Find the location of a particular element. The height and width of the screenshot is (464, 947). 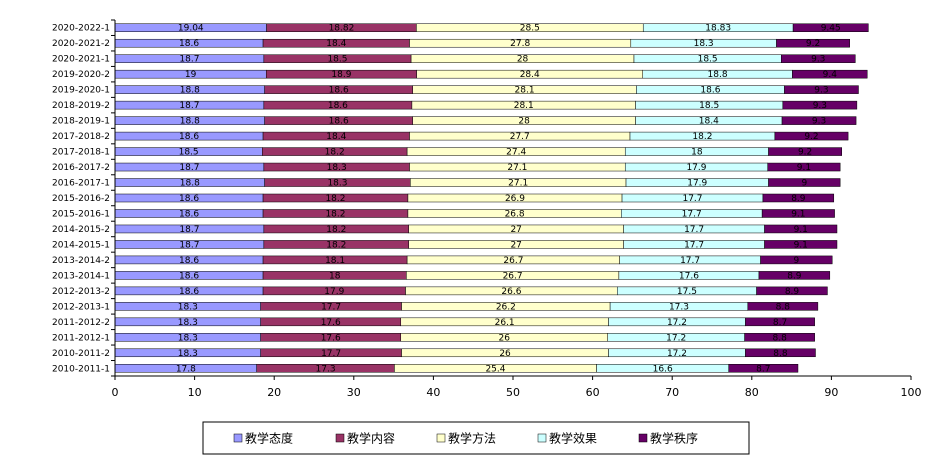

data-label: 9 is located at coordinates (804, 184).